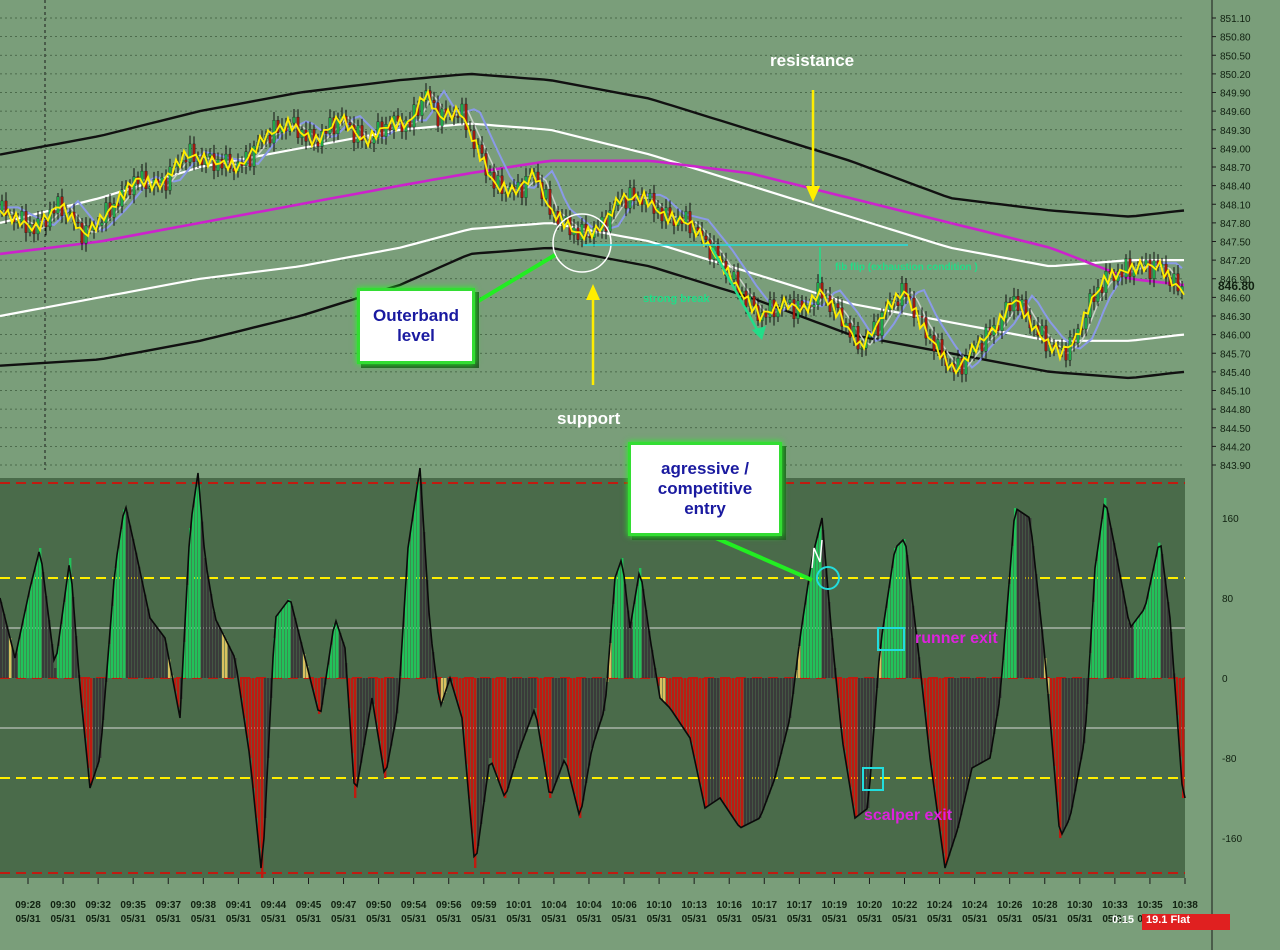 This screenshot has width=1280, height=950. Describe the element at coordinates (1229, 759) in the screenshot. I see `osc-tick-label: -80` at that location.